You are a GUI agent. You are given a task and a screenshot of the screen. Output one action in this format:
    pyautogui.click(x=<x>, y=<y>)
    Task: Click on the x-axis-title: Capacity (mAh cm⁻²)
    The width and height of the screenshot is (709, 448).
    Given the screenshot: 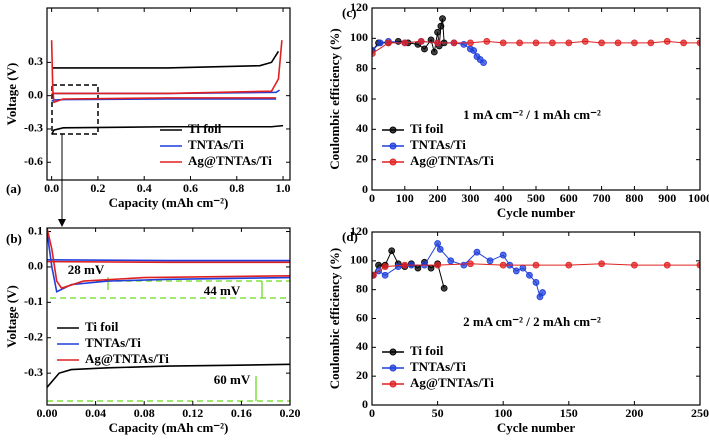 What is the action you would take?
    pyautogui.click(x=169, y=427)
    